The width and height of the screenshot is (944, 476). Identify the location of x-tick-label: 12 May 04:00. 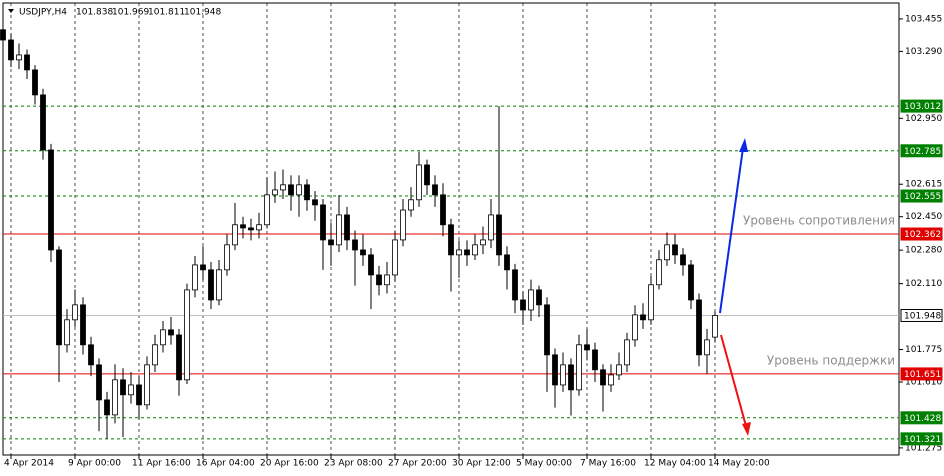
(675, 464).